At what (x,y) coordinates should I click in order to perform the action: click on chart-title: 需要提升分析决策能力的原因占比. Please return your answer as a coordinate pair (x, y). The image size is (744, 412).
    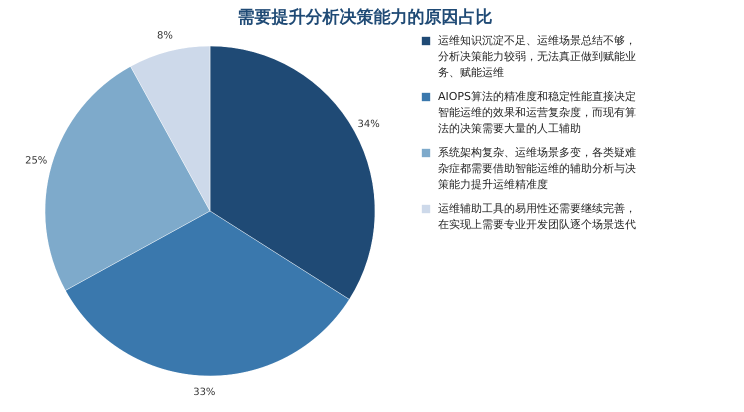
    Looking at the image, I should click on (365, 18).